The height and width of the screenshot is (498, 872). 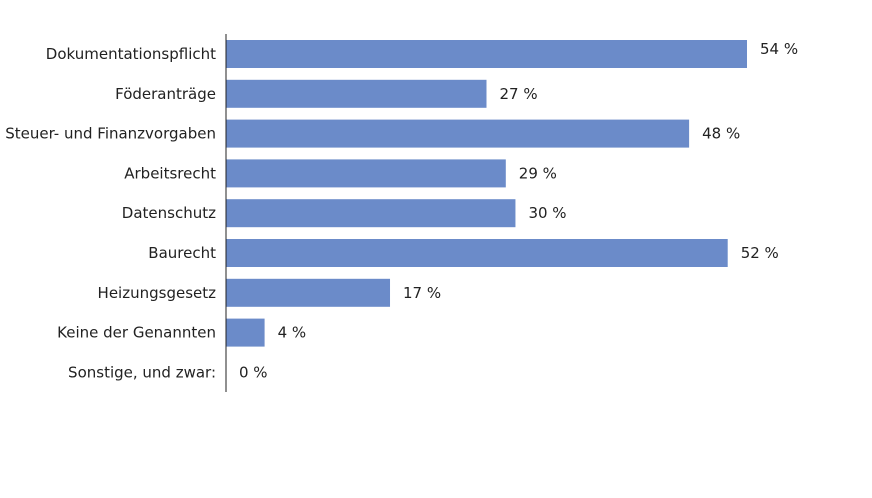 I want to click on category-label-4: Datenschutz, so click(x=169, y=213).